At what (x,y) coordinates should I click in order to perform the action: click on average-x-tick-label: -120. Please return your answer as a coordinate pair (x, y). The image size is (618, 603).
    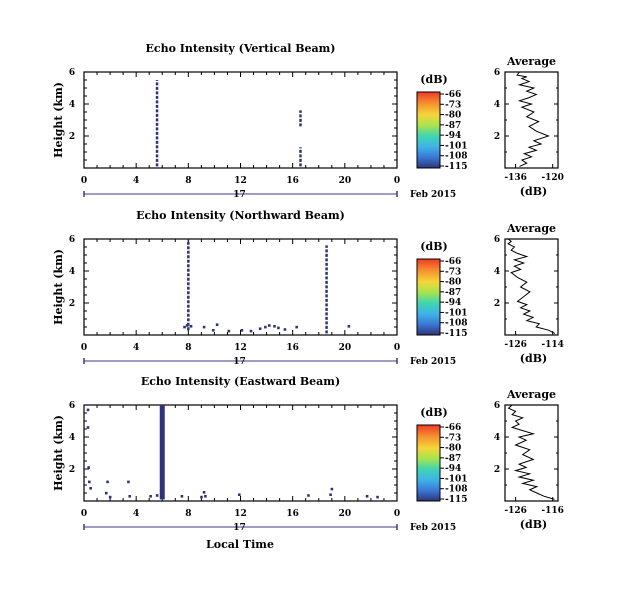
    Looking at the image, I should click on (552, 178).